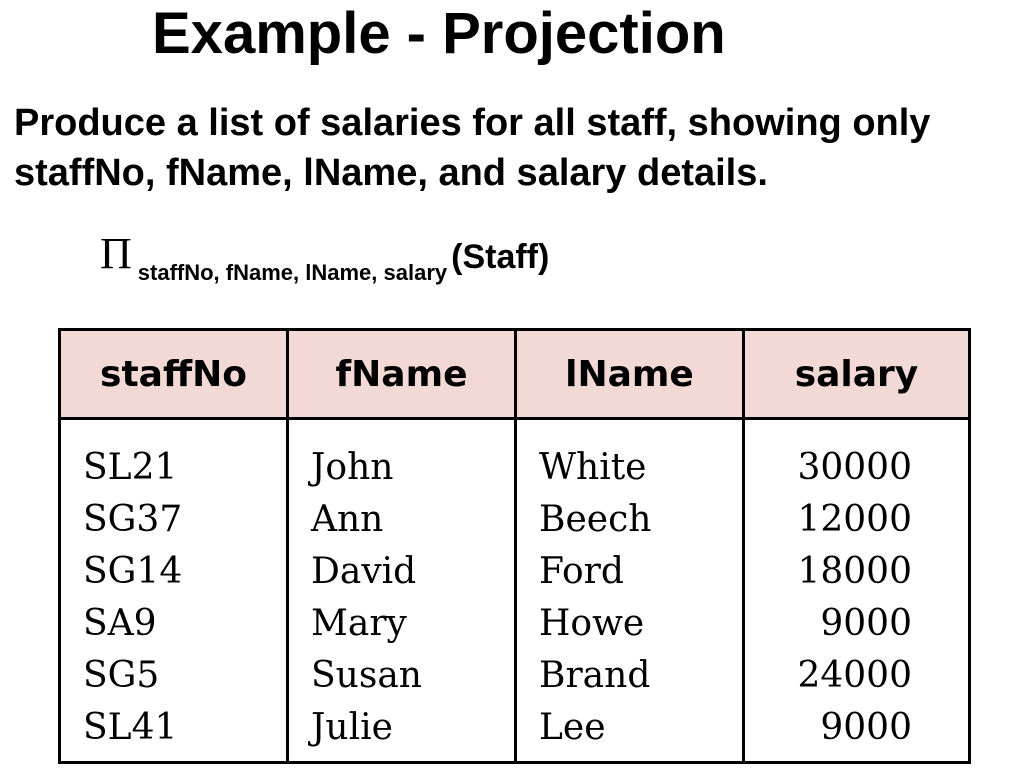 Image resolution: width=1030 pixels, height=769 pixels. I want to click on column-lname: White Beech Ford Howe Brand Lee, so click(629, 590).